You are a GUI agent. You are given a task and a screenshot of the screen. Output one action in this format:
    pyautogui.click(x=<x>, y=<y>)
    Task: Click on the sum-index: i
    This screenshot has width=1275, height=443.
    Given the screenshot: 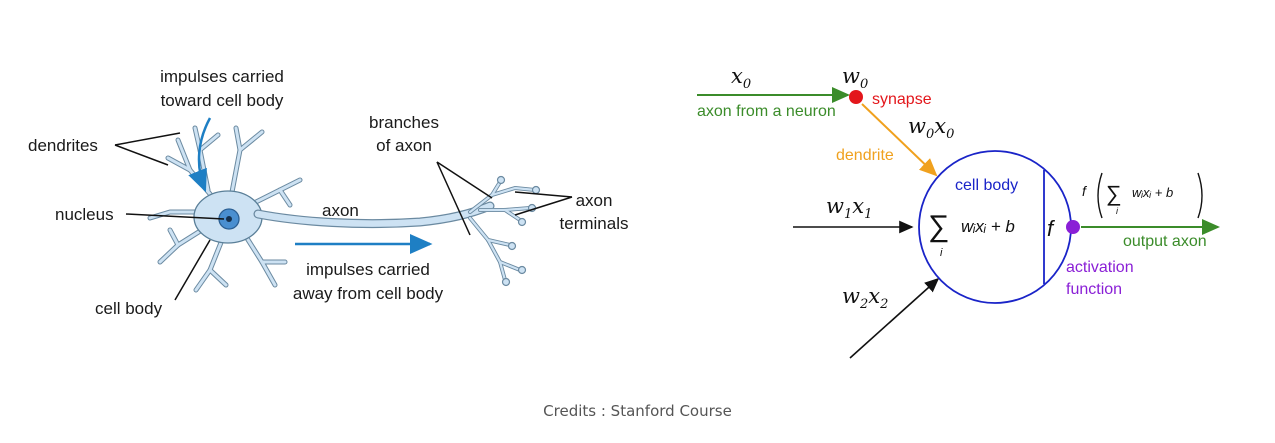 What is the action you would take?
    pyautogui.click(x=941, y=253)
    